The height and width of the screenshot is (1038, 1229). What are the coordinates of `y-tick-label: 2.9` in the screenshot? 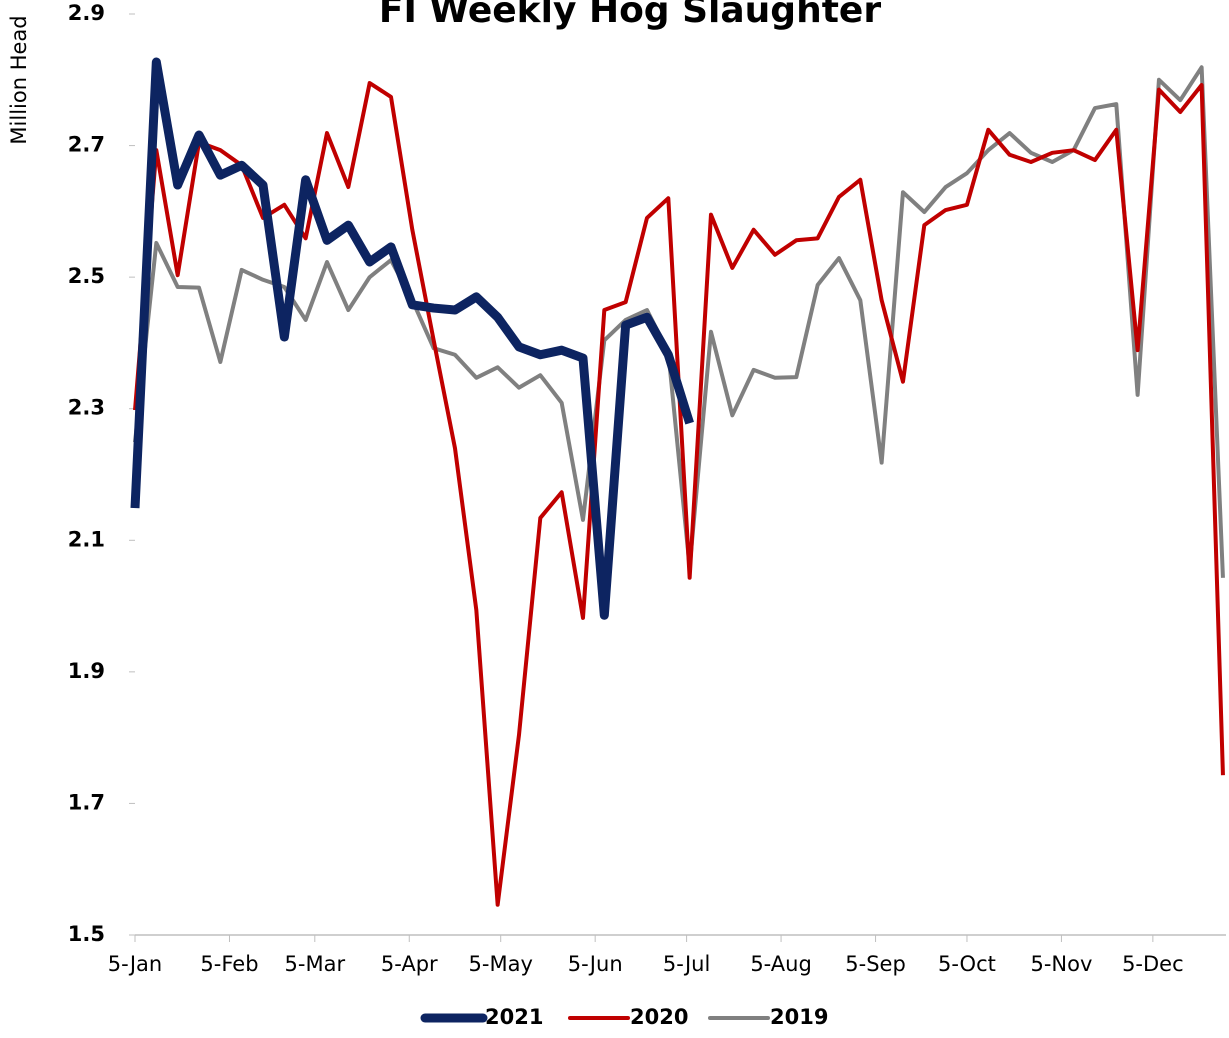 It's located at (86, 13).